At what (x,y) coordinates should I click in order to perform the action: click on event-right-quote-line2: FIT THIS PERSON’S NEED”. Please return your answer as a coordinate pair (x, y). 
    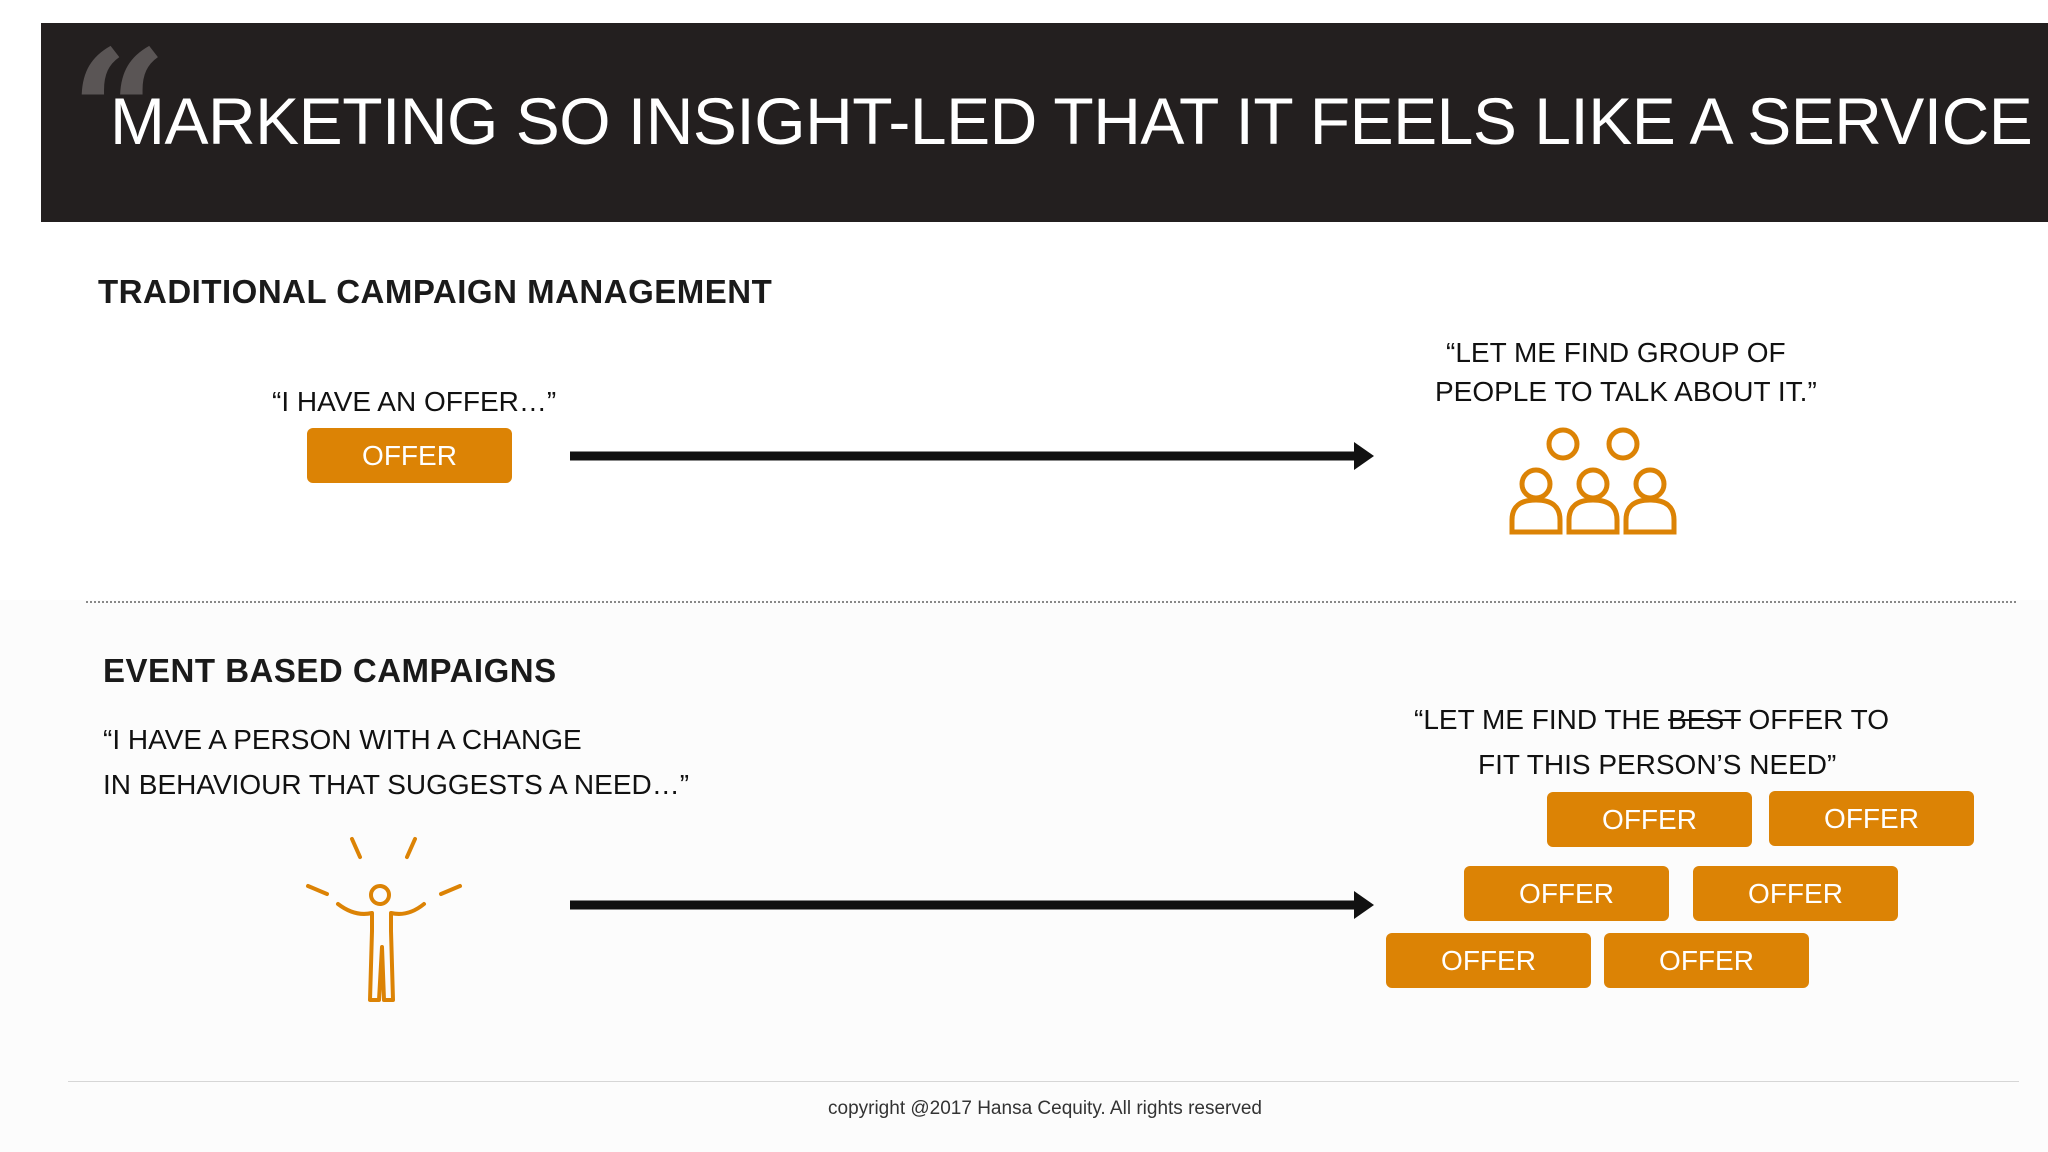
    Looking at the image, I should click on (1657, 764).